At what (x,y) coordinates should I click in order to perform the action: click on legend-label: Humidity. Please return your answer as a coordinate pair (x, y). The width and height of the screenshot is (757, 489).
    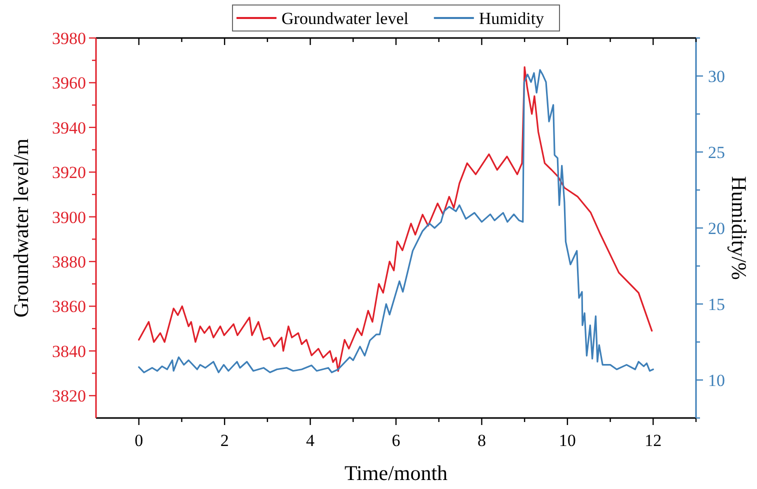
    Looking at the image, I should click on (511, 18).